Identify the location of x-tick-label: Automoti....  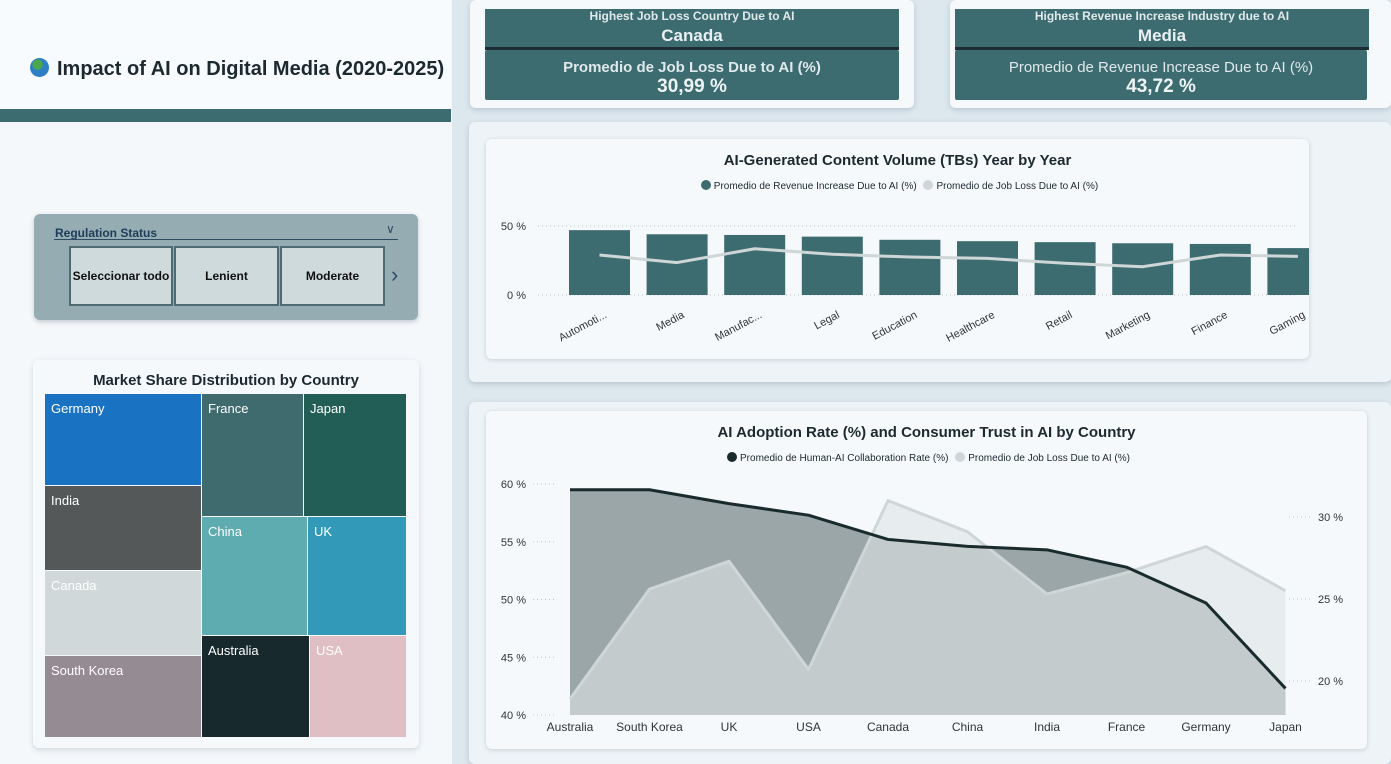
(583, 326).